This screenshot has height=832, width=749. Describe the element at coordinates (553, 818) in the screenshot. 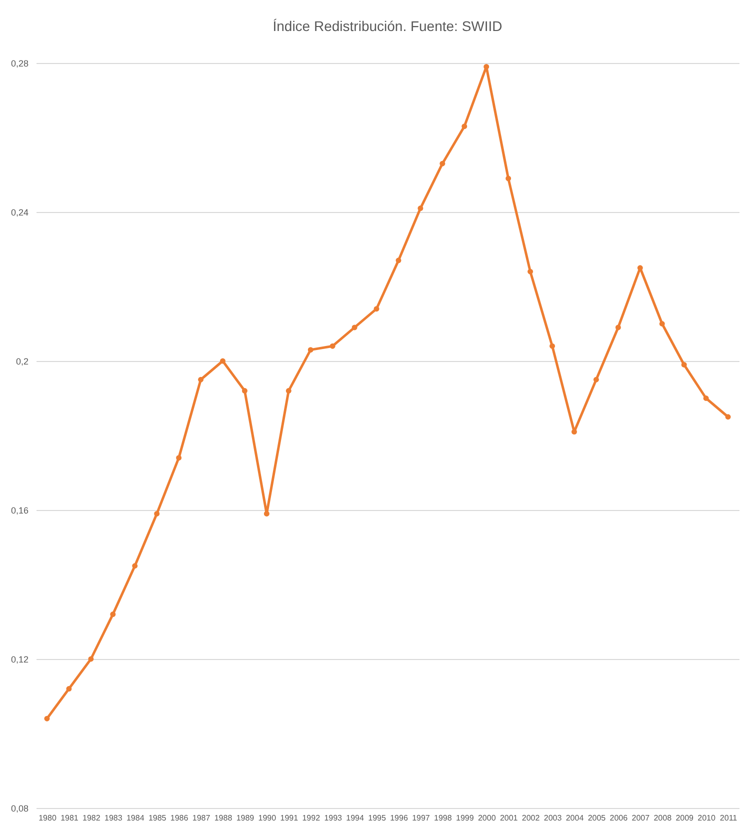

I see `x-tick-label: 2003` at that location.